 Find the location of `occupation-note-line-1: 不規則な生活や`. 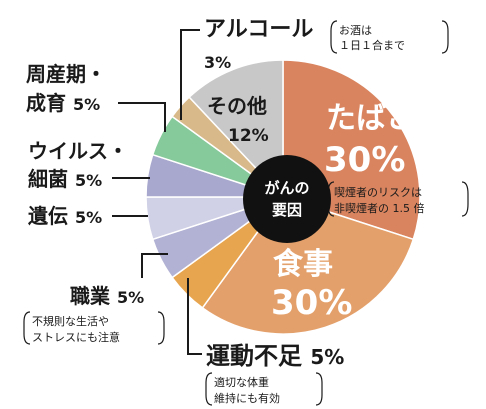

occupation-note-line-1: 不規則な生活や is located at coordinates (70, 321).